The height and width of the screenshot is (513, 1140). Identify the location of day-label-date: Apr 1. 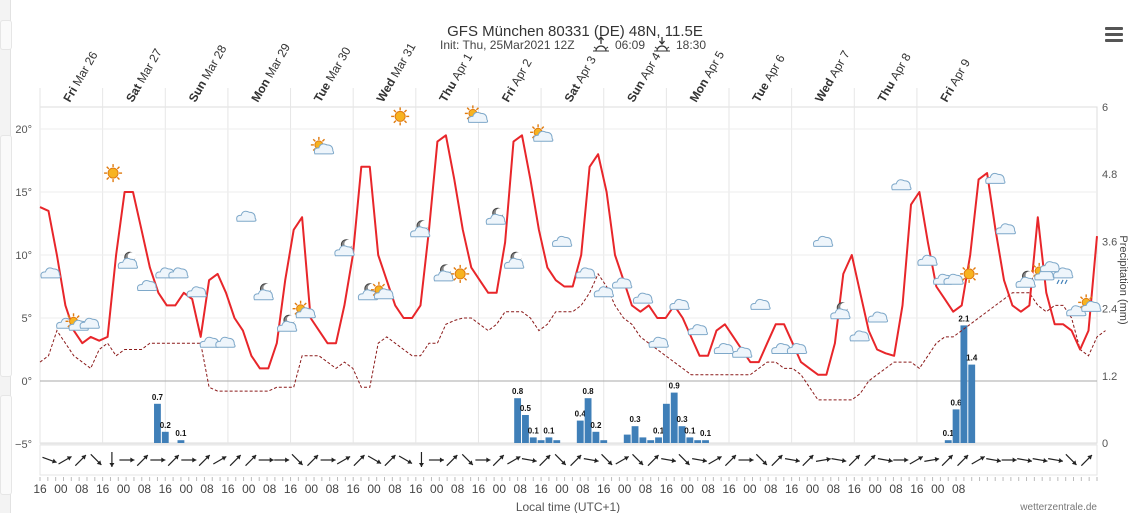
(462, 66).